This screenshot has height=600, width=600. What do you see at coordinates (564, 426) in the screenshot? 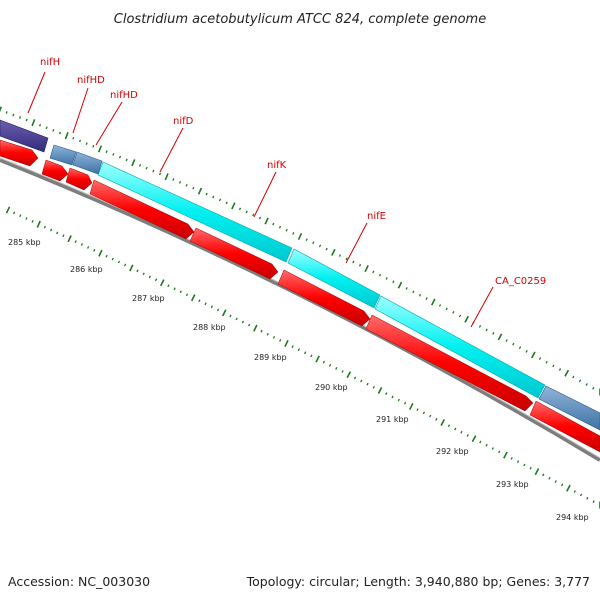
I see `gene-arrow-next` at bounding box center [564, 426].